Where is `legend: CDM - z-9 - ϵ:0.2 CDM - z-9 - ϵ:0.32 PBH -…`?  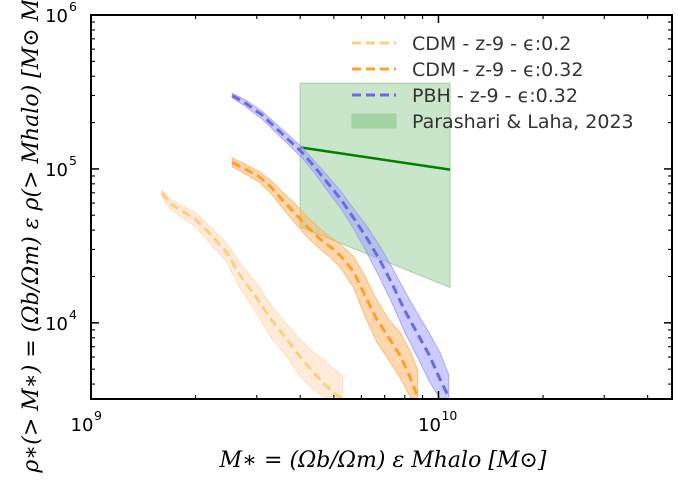 legend: CDM - z-9 - ϵ:0.2 CDM - z-9 - ϵ:0.32 PBH -… is located at coordinates (492, 83).